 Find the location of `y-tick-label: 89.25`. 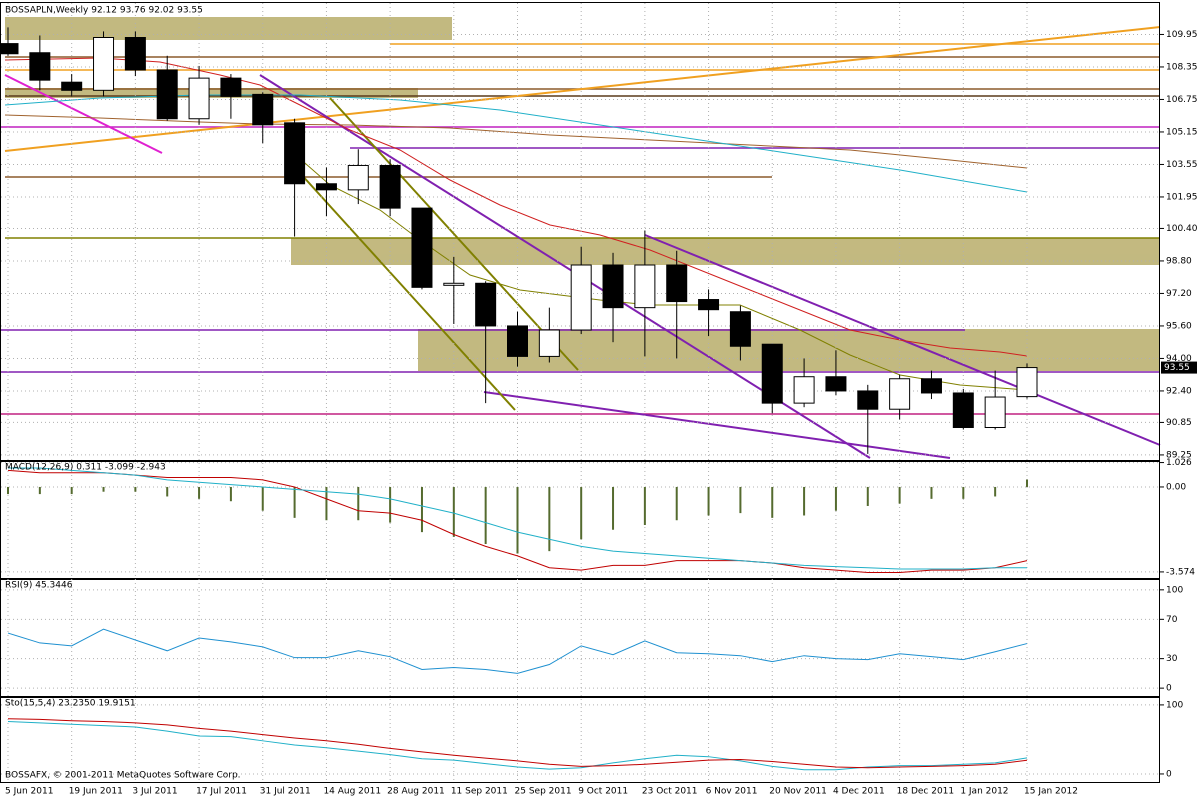

y-tick-label: 89.25 is located at coordinates (1179, 455).